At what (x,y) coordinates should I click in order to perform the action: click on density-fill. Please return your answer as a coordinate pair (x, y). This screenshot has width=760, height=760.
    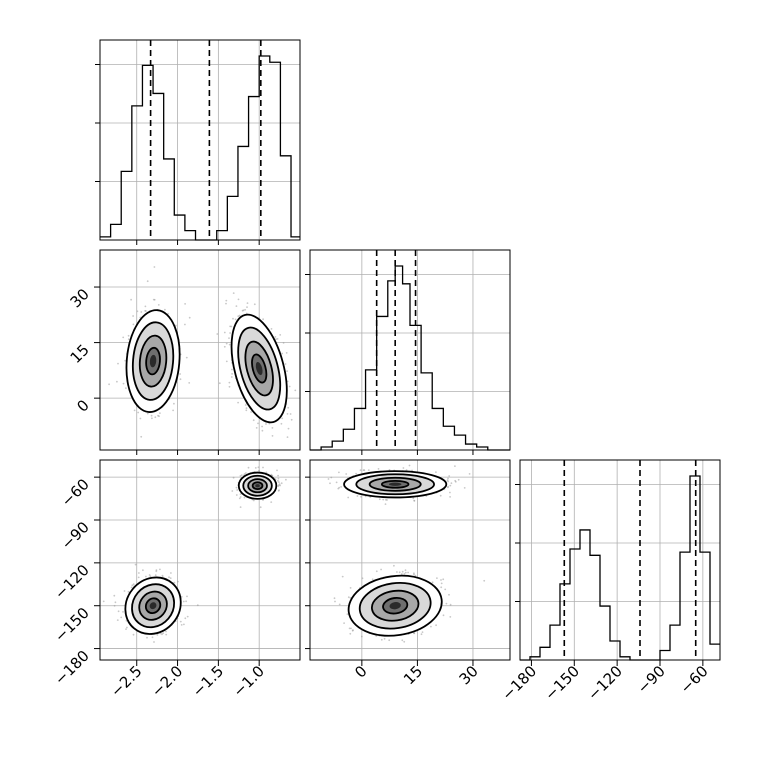
    Looking at the image, I should click on (259, 368).